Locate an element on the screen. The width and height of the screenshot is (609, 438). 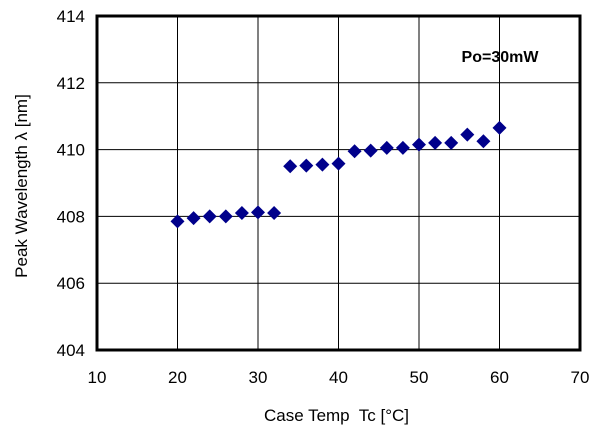
x-tick-label: 20 is located at coordinates (177, 377).